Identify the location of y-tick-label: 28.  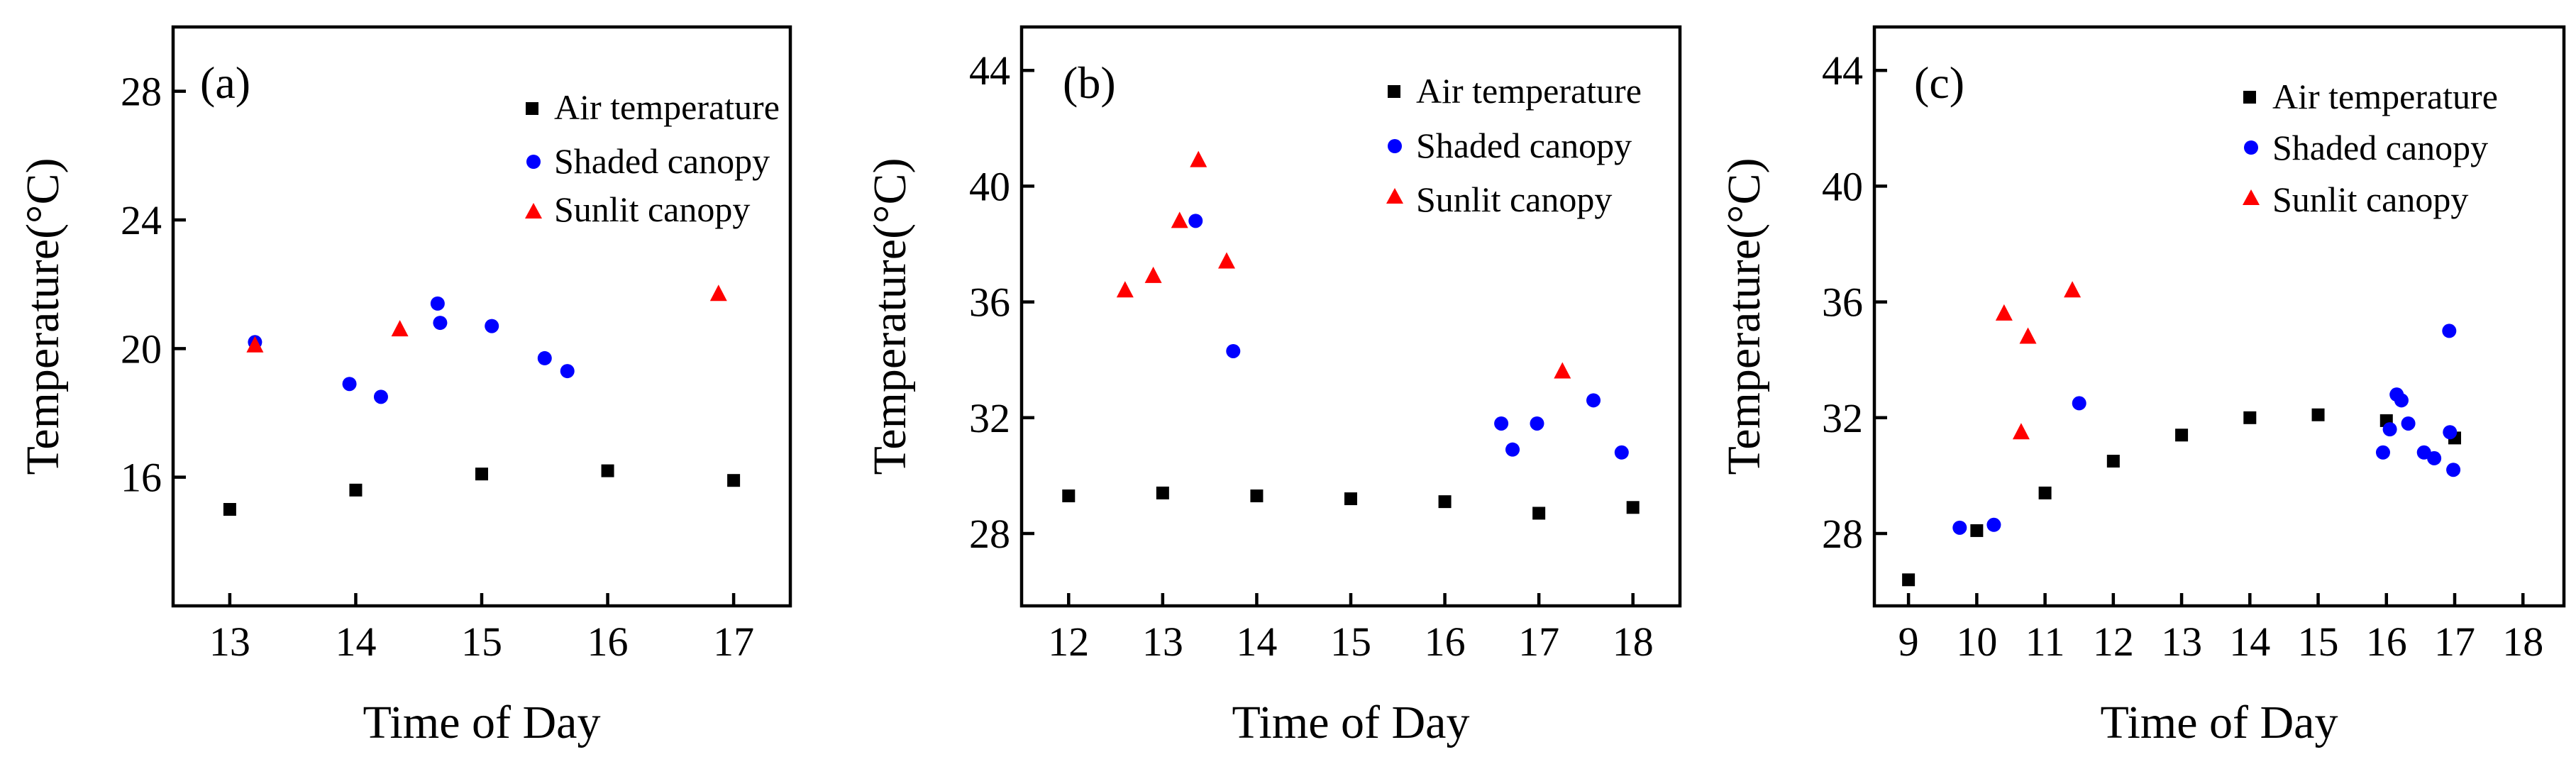
(141, 92).